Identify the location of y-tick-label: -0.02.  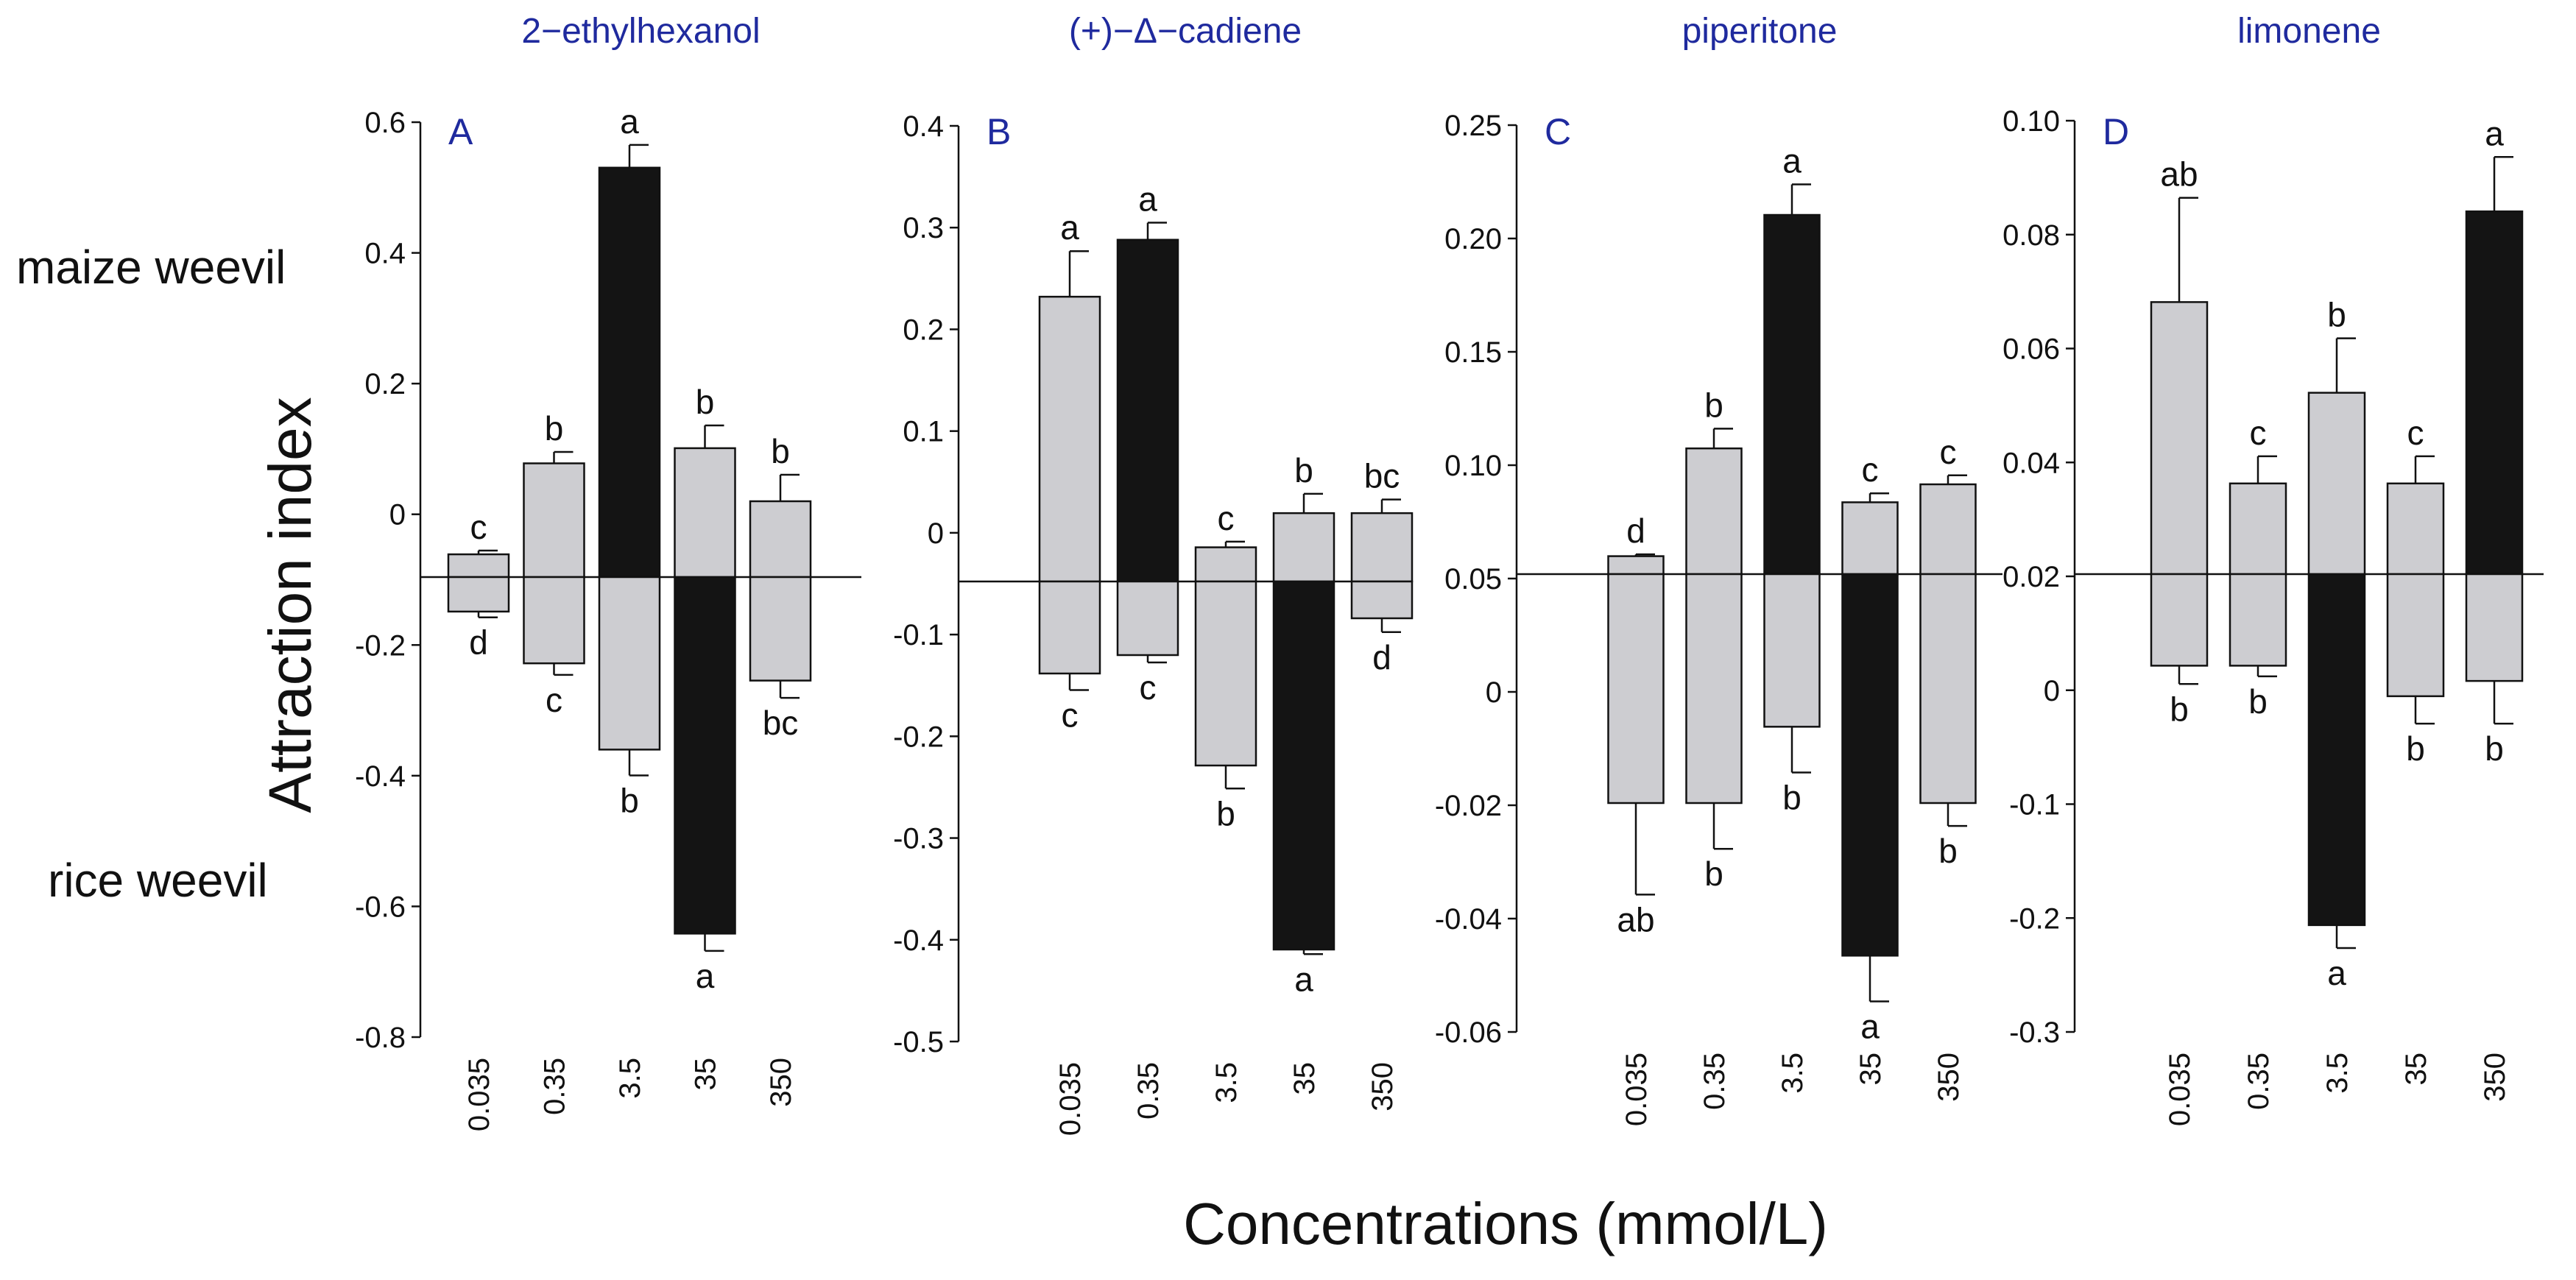
(1468, 806).